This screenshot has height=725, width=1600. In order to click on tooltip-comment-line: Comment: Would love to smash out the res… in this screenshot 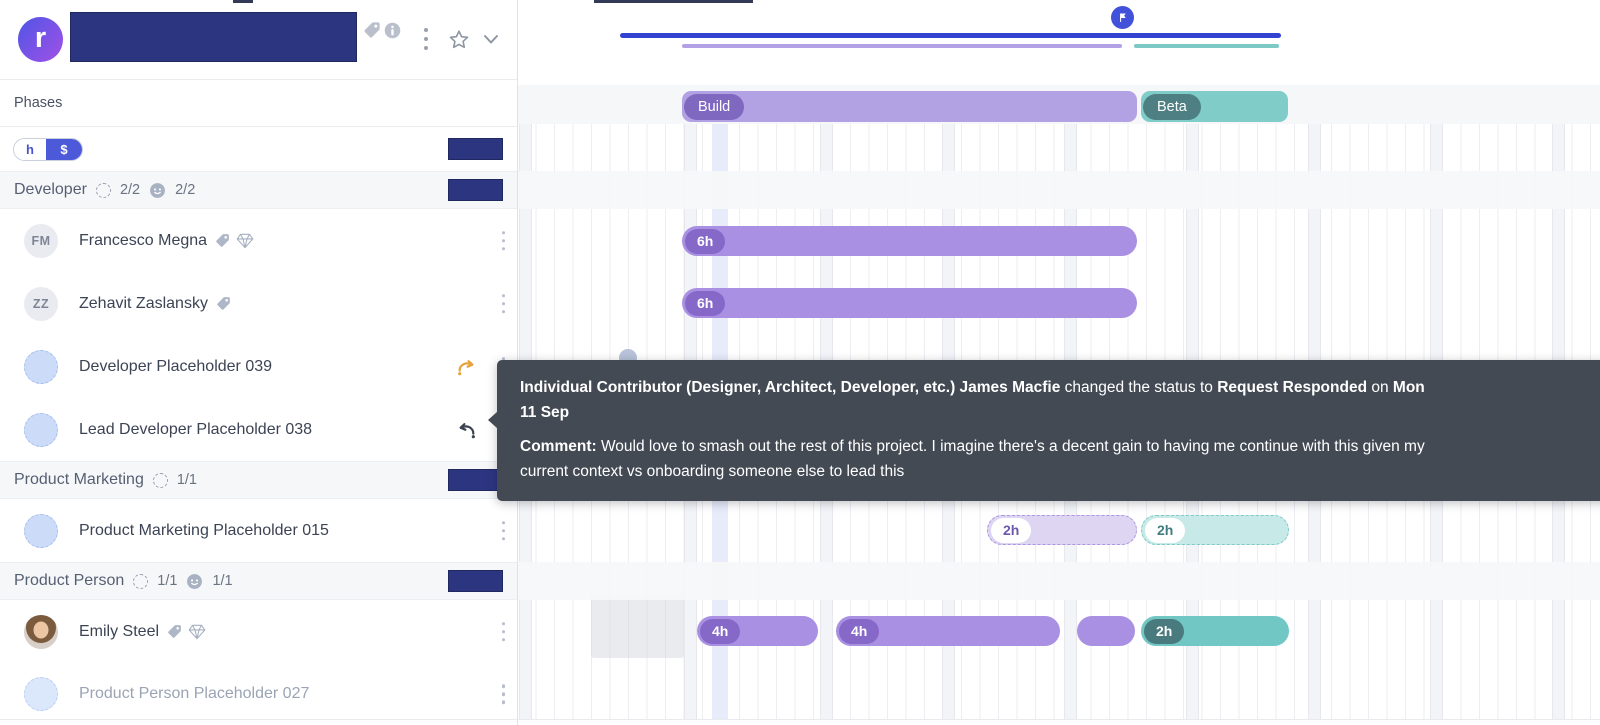, I will do `click(972, 459)`.